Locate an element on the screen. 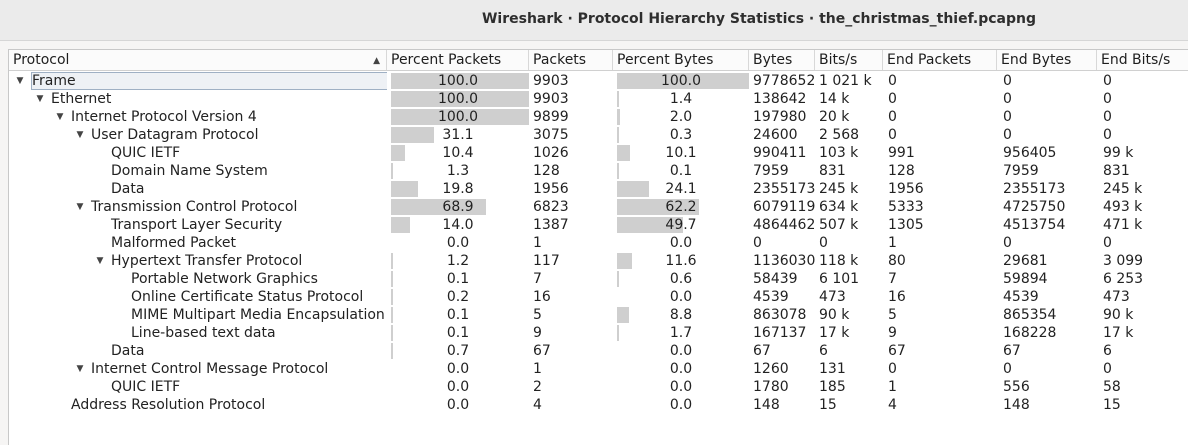 This screenshot has width=1188, height=445. protocol-cell: Transport Layer Security is located at coordinates (198, 225).